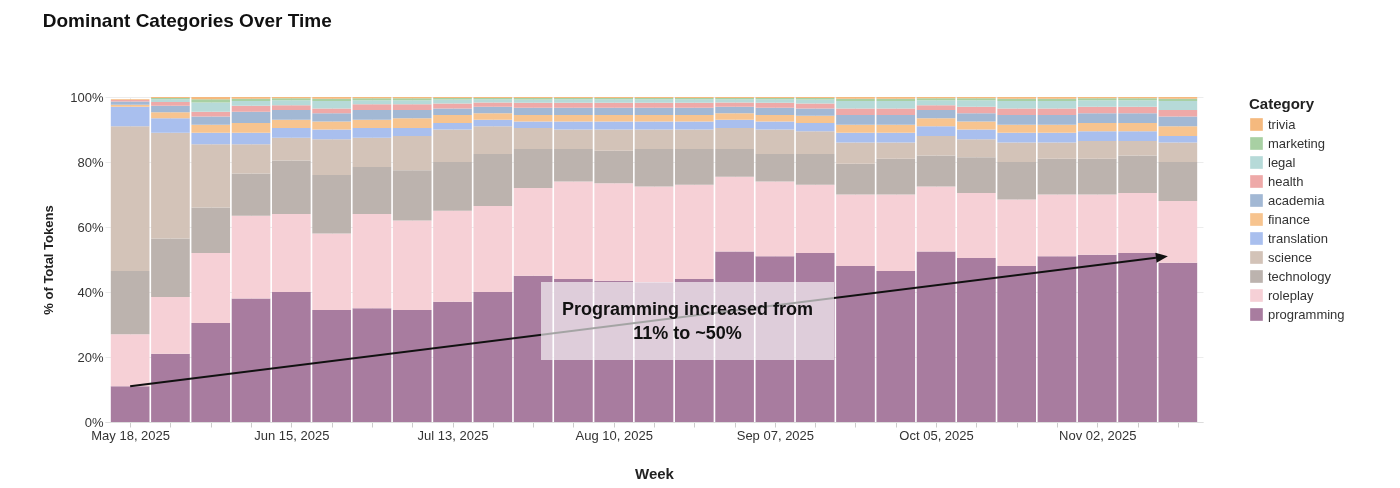 The image size is (1400, 488). I want to click on x-tick-label: Nov 02, 2025, so click(1098, 435).